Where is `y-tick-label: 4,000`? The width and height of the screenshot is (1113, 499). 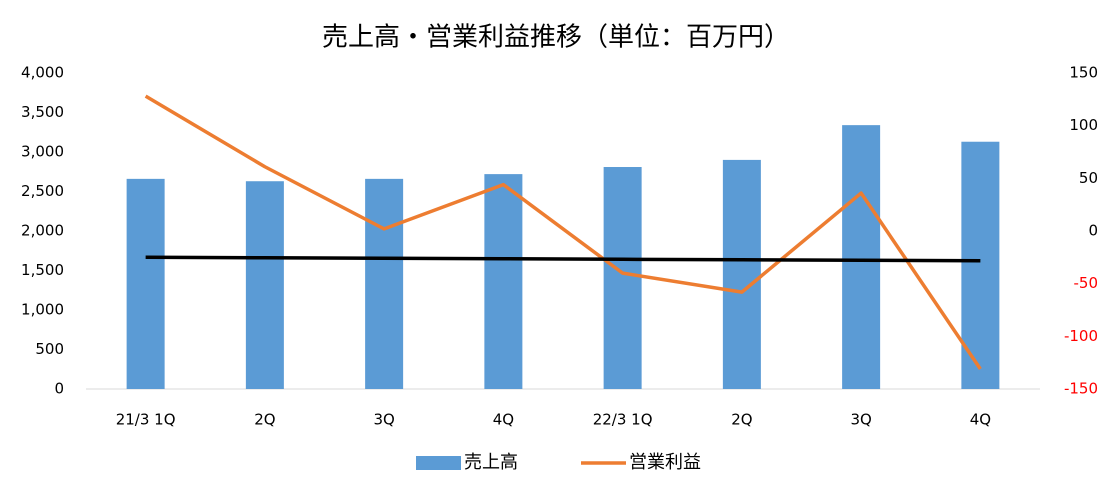
y-tick-label: 4,000 is located at coordinates (42, 73).